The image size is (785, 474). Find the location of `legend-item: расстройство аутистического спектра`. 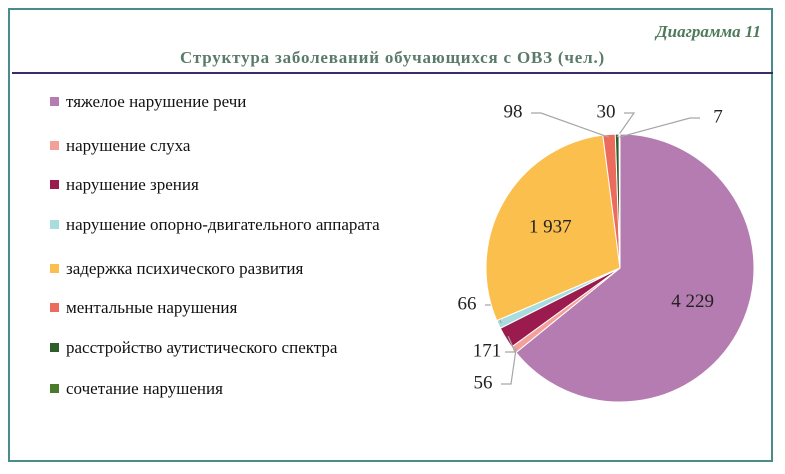

legend-item: расстройство аутистического спектра is located at coordinates (248, 347).